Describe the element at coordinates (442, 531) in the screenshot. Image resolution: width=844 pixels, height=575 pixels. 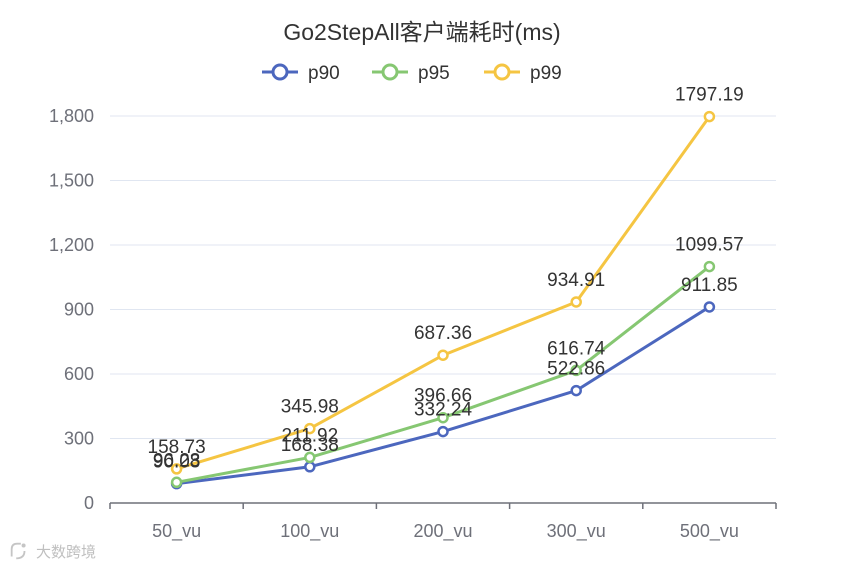
I see `x-tick-label: 200_vu` at that location.